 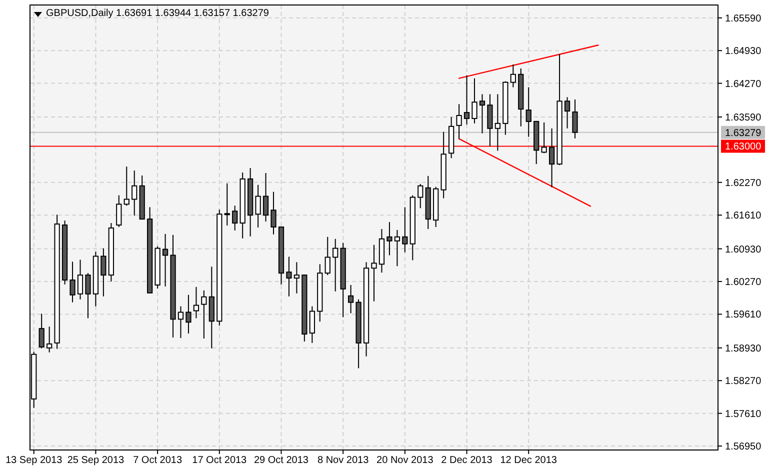 I want to click on x-tick-label: 17 Oct 2013, so click(x=220, y=460).